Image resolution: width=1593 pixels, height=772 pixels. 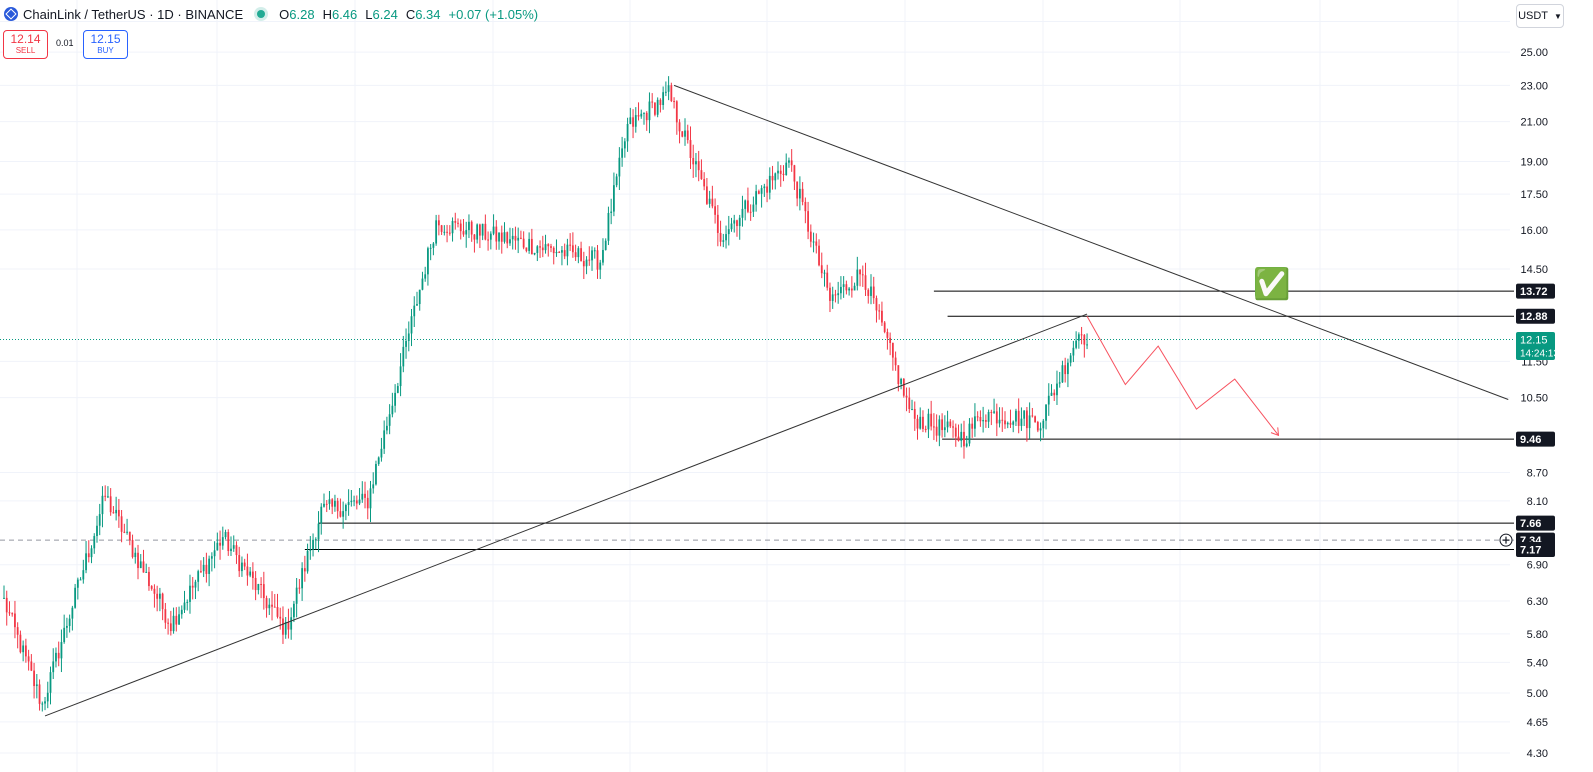 What do you see at coordinates (1537, 663) in the screenshot?
I see `y-tick-label: 5.40` at bounding box center [1537, 663].